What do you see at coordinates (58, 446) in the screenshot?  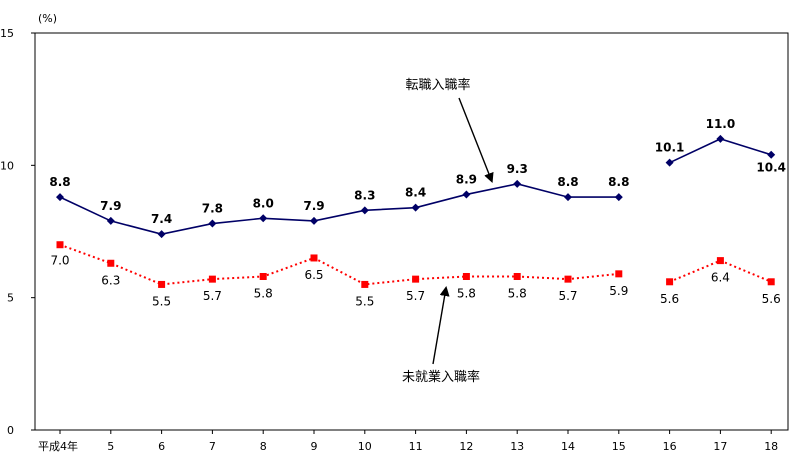 I see `x-tick-label: 平成4年` at bounding box center [58, 446].